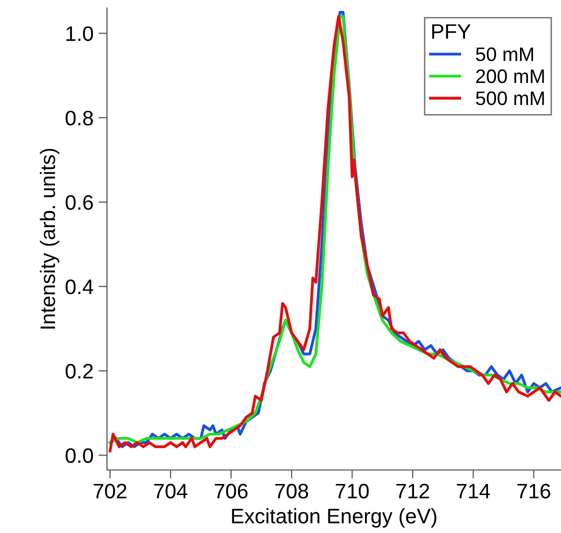 The height and width of the screenshot is (533, 561). I want to click on legend-label: 200 mM, so click(510, 76).